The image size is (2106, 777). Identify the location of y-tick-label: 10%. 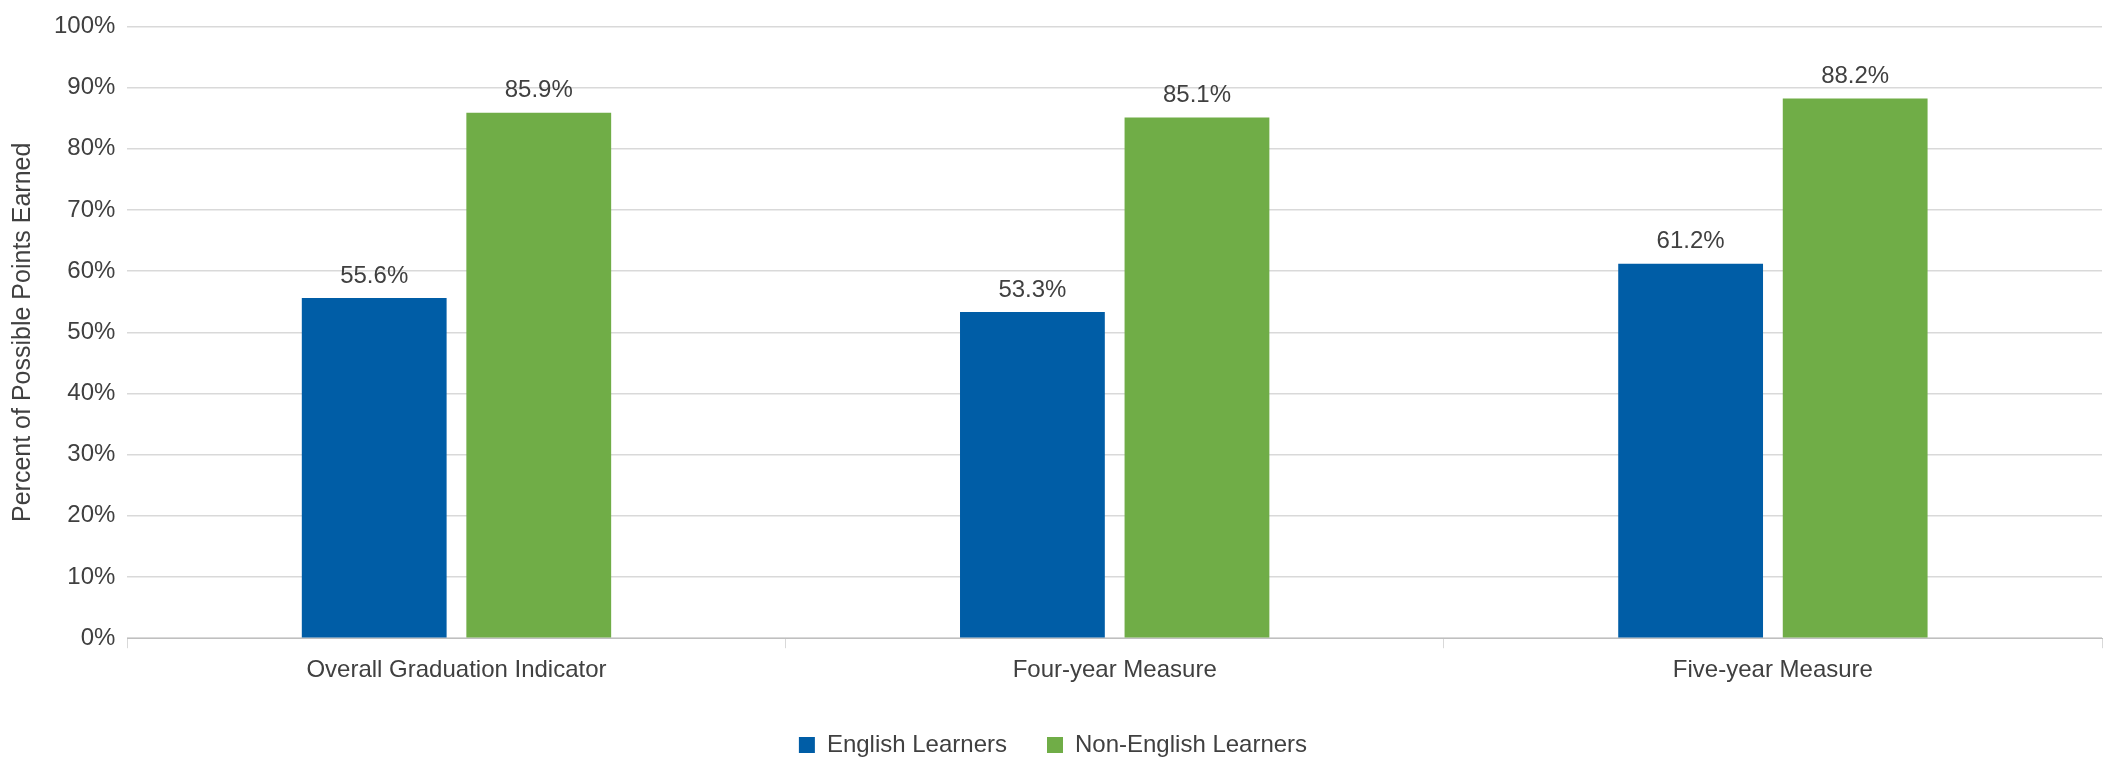
(91, 575).